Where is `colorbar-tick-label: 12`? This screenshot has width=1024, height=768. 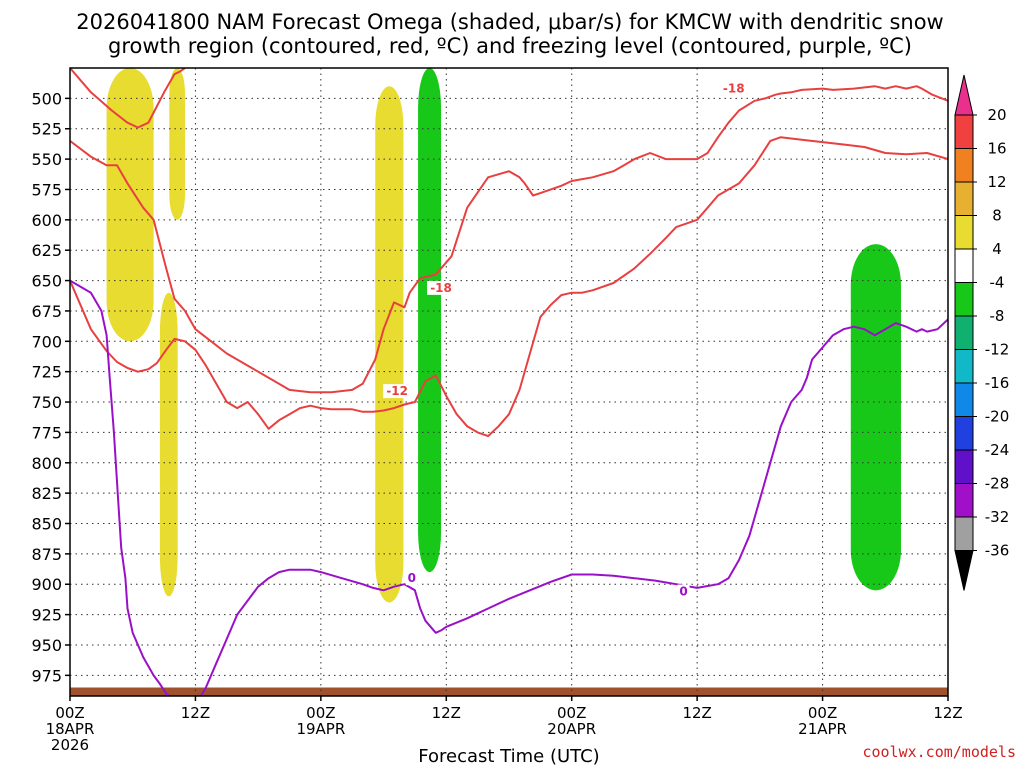 colorbar-tick-label: 12 is located at coordinates (996, 182).